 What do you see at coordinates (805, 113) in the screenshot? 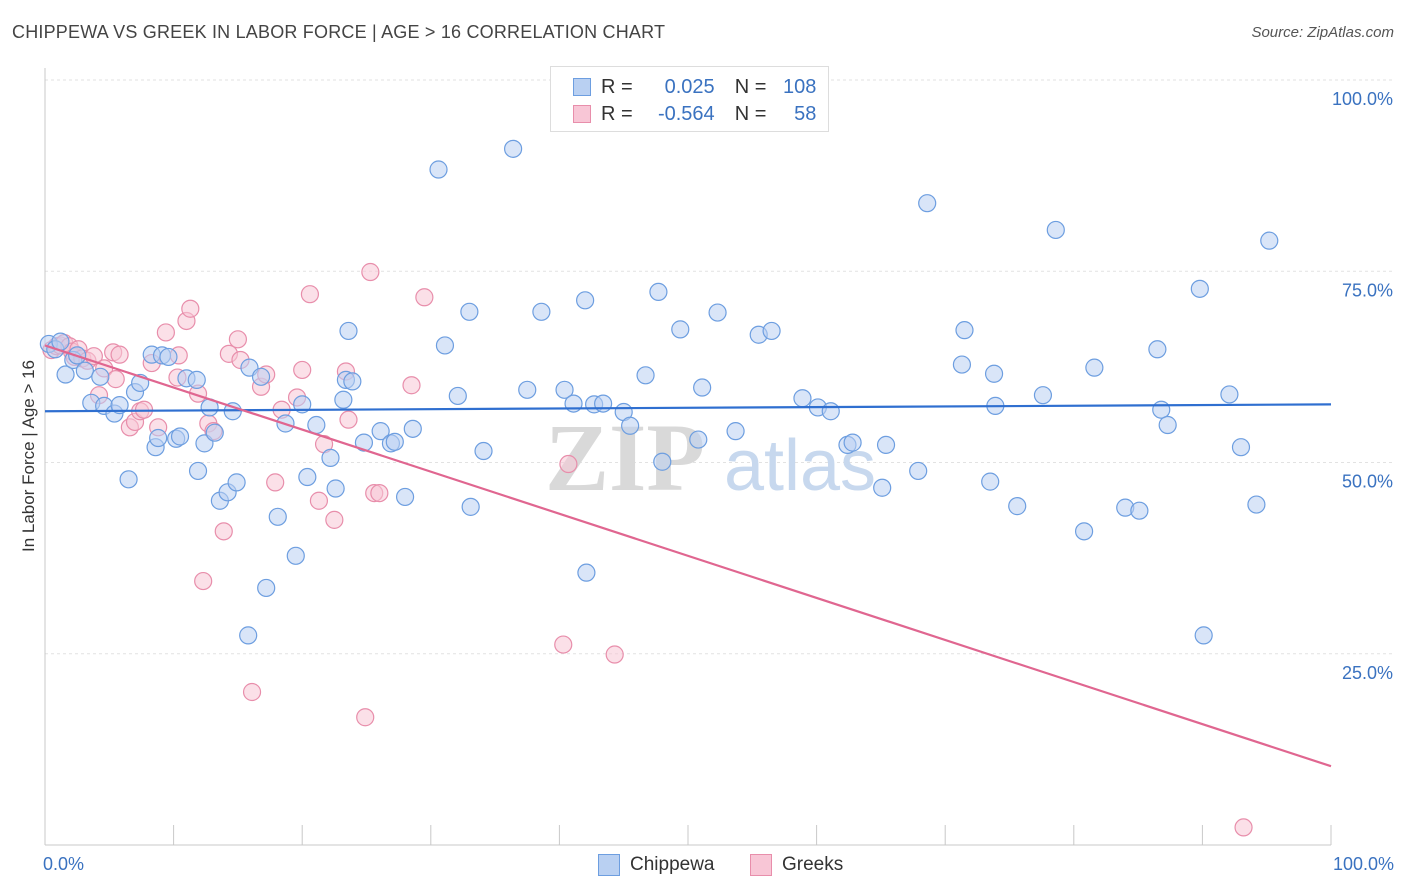
I see `legend-n-value: 58` at bounding box center [805, 113].